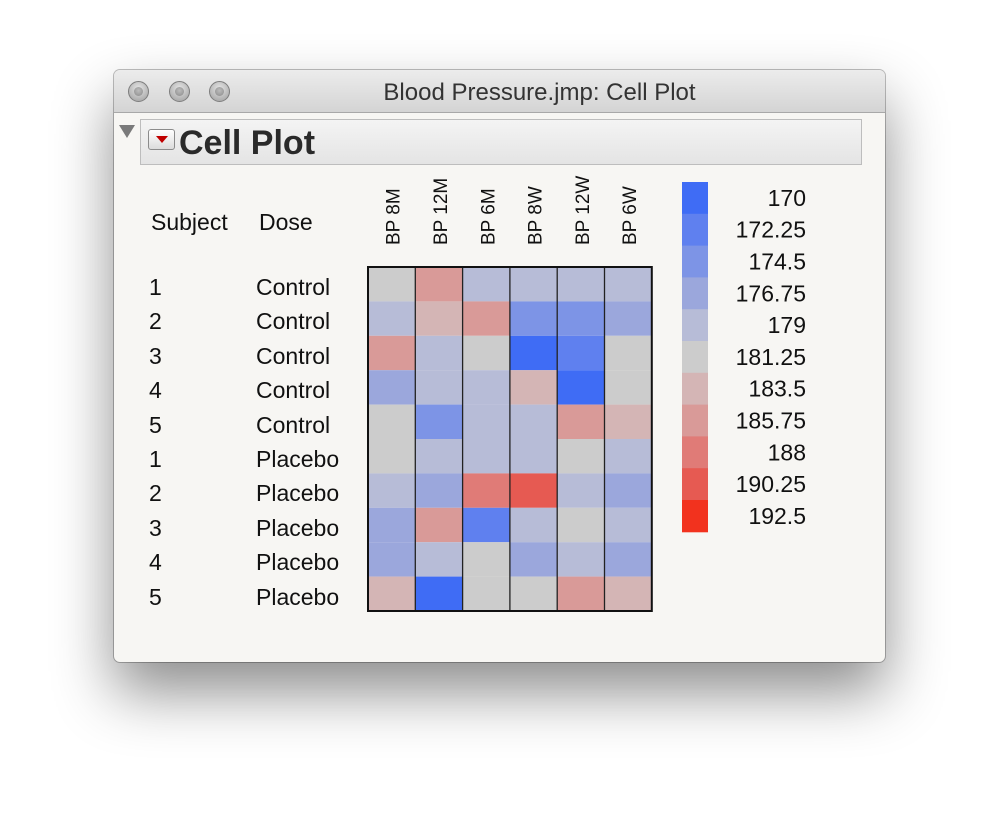 The width and height of the screenshot is (999, 820). Describe the element at coordinates (583, 210) in the screenshot. I see `column-label: BP 12W` at that location.